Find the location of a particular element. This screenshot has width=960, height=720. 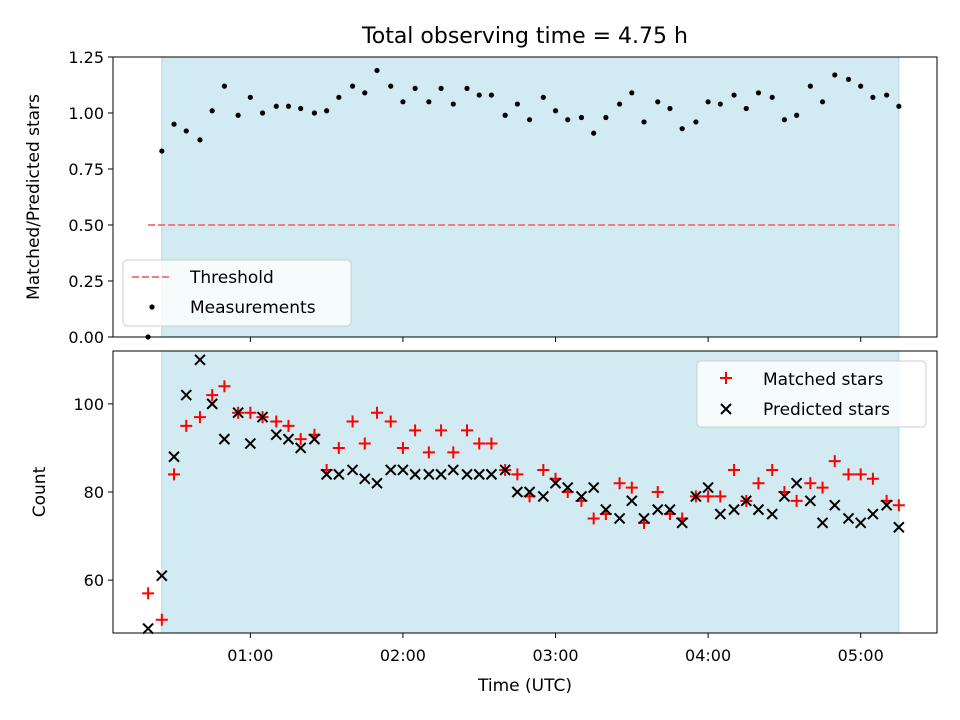

top-y-tick-label: 0.75 is located at coordinates (86, 169).